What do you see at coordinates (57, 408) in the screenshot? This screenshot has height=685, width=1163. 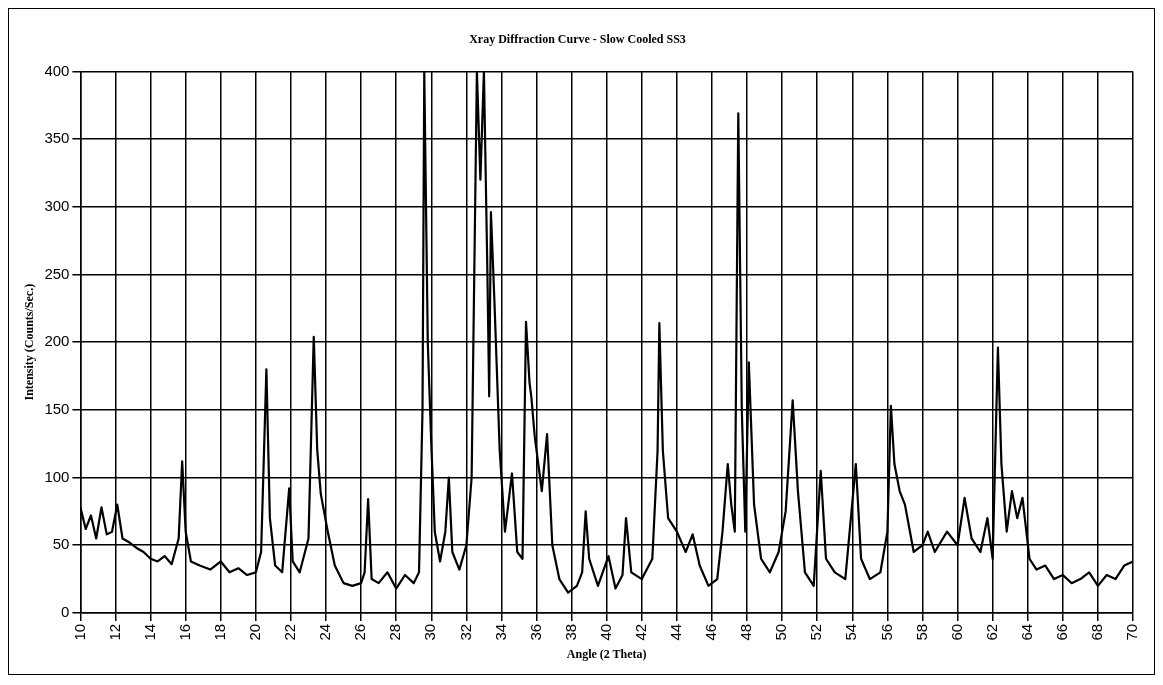 I see `y-tick-label: 150` at bounding box center [57, 408].